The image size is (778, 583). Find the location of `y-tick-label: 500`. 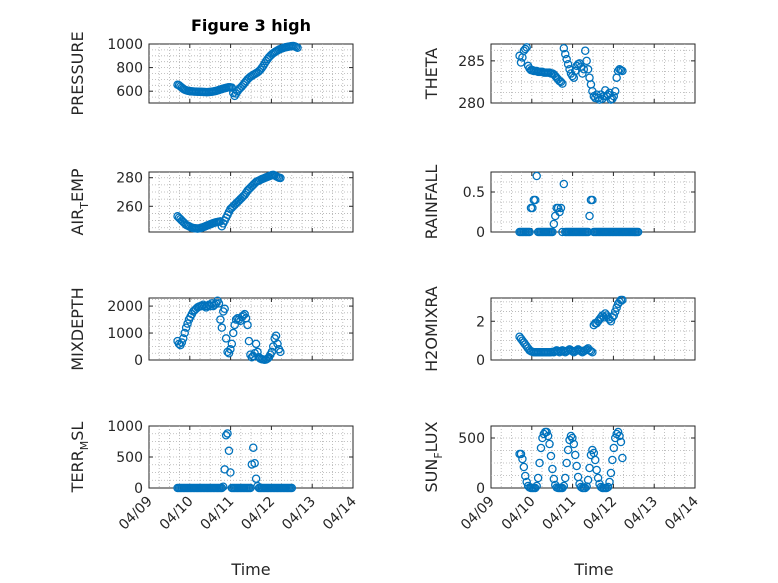

y-tick-label: 500 is located at coordinates (129, 458).